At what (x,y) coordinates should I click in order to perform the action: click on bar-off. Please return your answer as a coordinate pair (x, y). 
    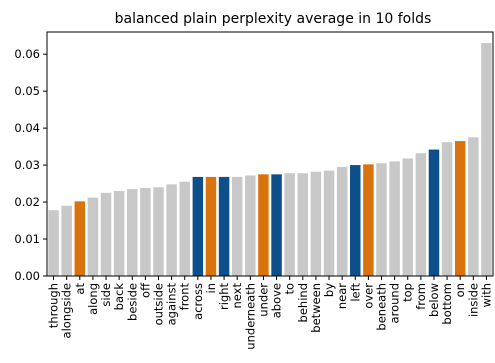
    Looking at the image, I should click on (145, 232).